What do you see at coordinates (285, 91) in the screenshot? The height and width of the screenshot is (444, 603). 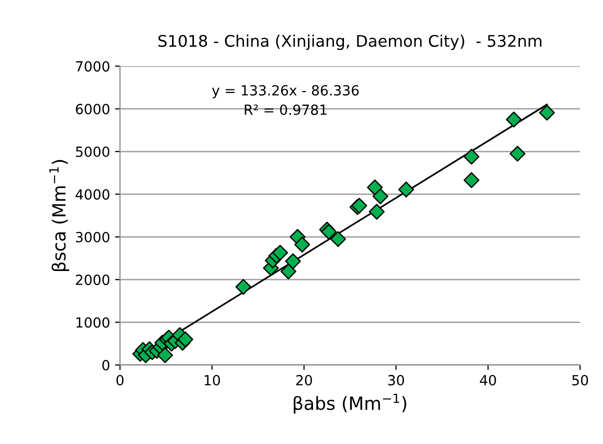 I see `annotation: y = 133.26x - 86.336` at bounding box center [285, 91].